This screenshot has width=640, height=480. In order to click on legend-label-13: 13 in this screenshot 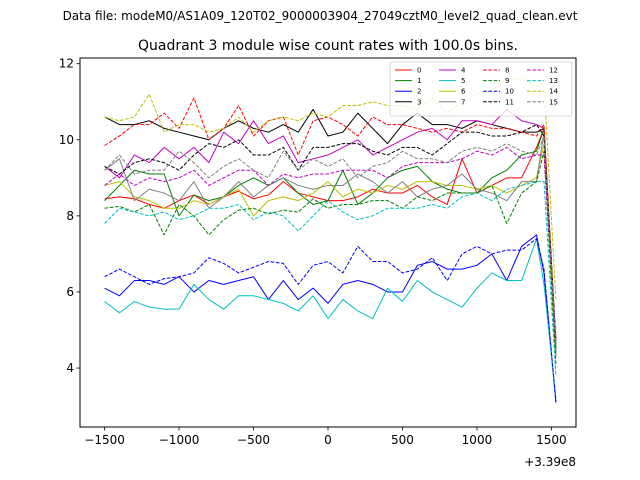, I will do `click(553, 81)`.